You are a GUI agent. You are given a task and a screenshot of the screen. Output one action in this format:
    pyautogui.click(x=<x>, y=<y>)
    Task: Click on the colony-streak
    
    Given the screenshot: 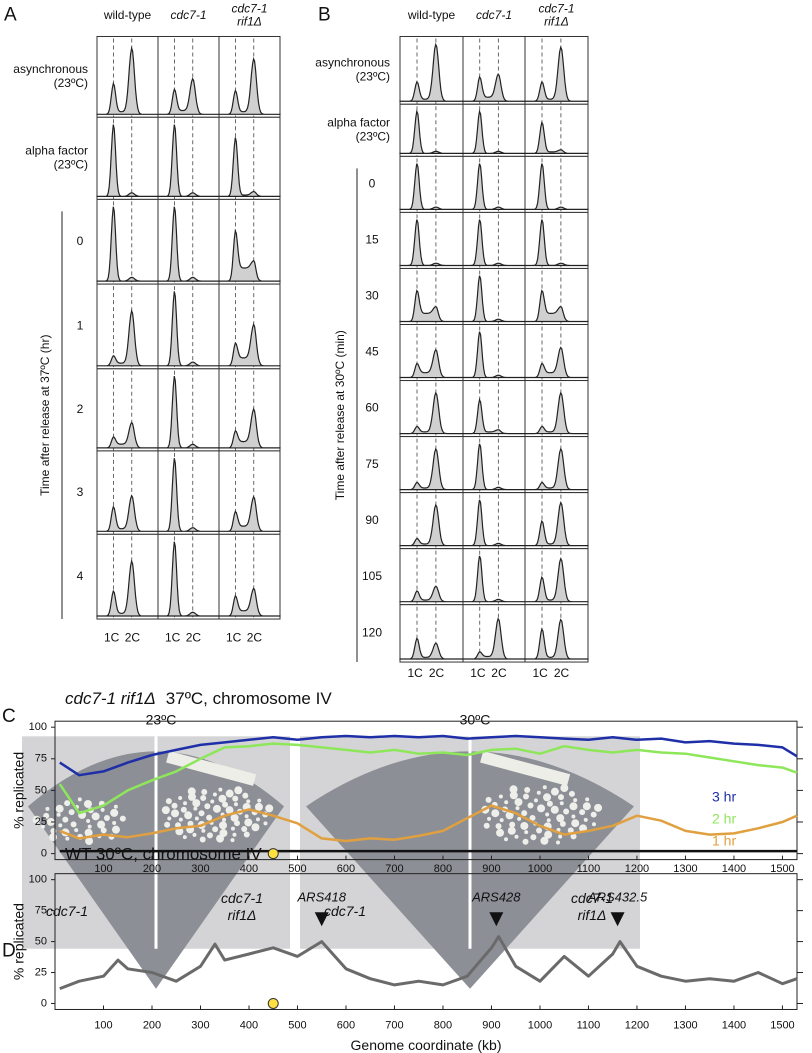 What is the action you would take?
    pyautogui.click(x=211, y=768)
    